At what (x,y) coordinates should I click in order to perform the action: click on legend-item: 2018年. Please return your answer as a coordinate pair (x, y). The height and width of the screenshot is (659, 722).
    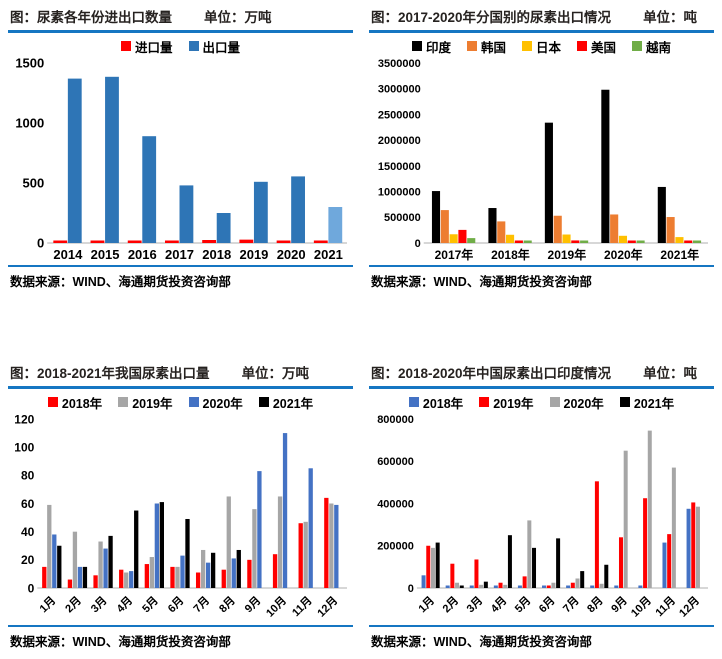
    Looking at the image, I should click on (436, 402).